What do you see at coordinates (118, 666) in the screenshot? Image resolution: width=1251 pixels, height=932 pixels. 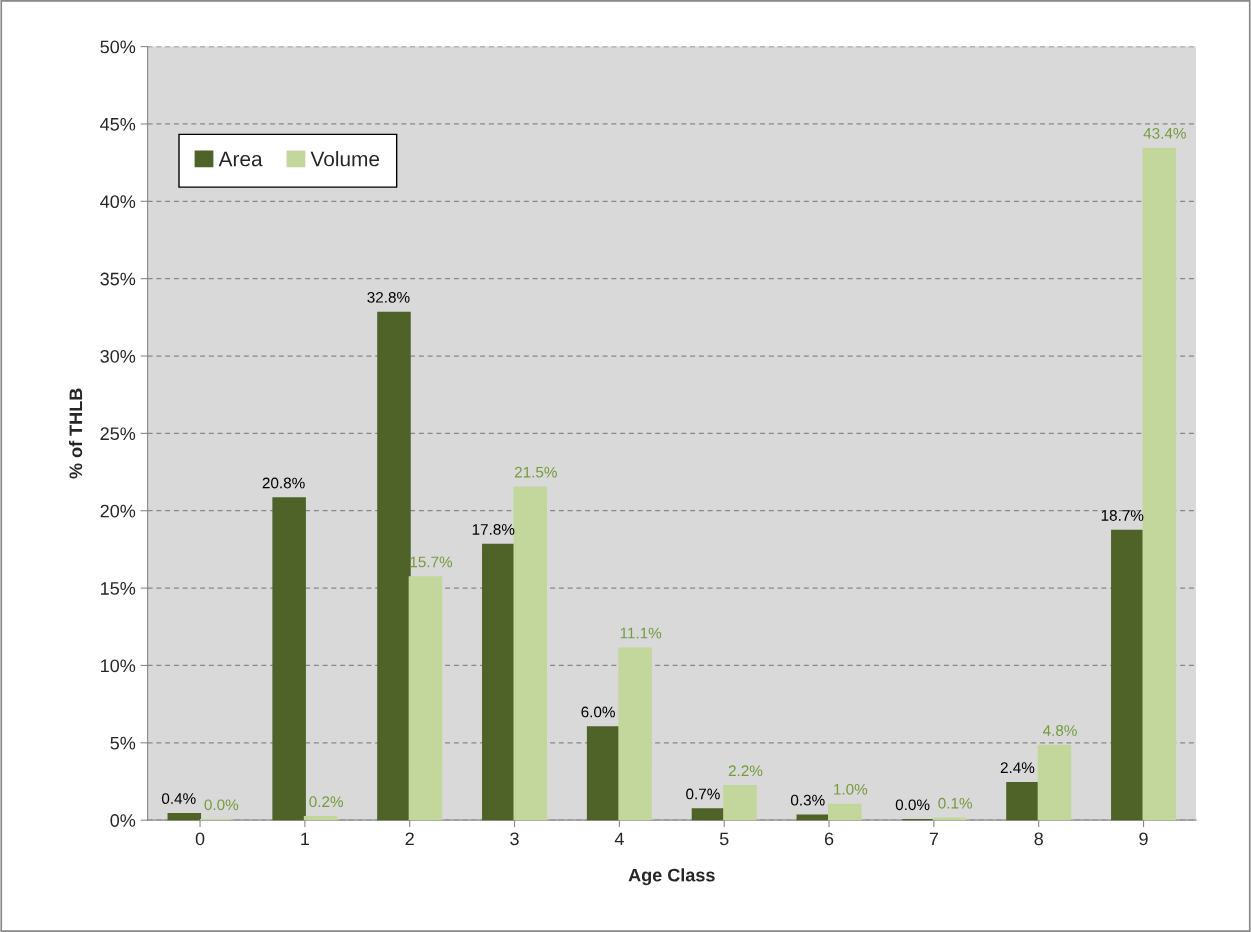 I see `y-tick-label: 10%` at bounding box center [118, 666].